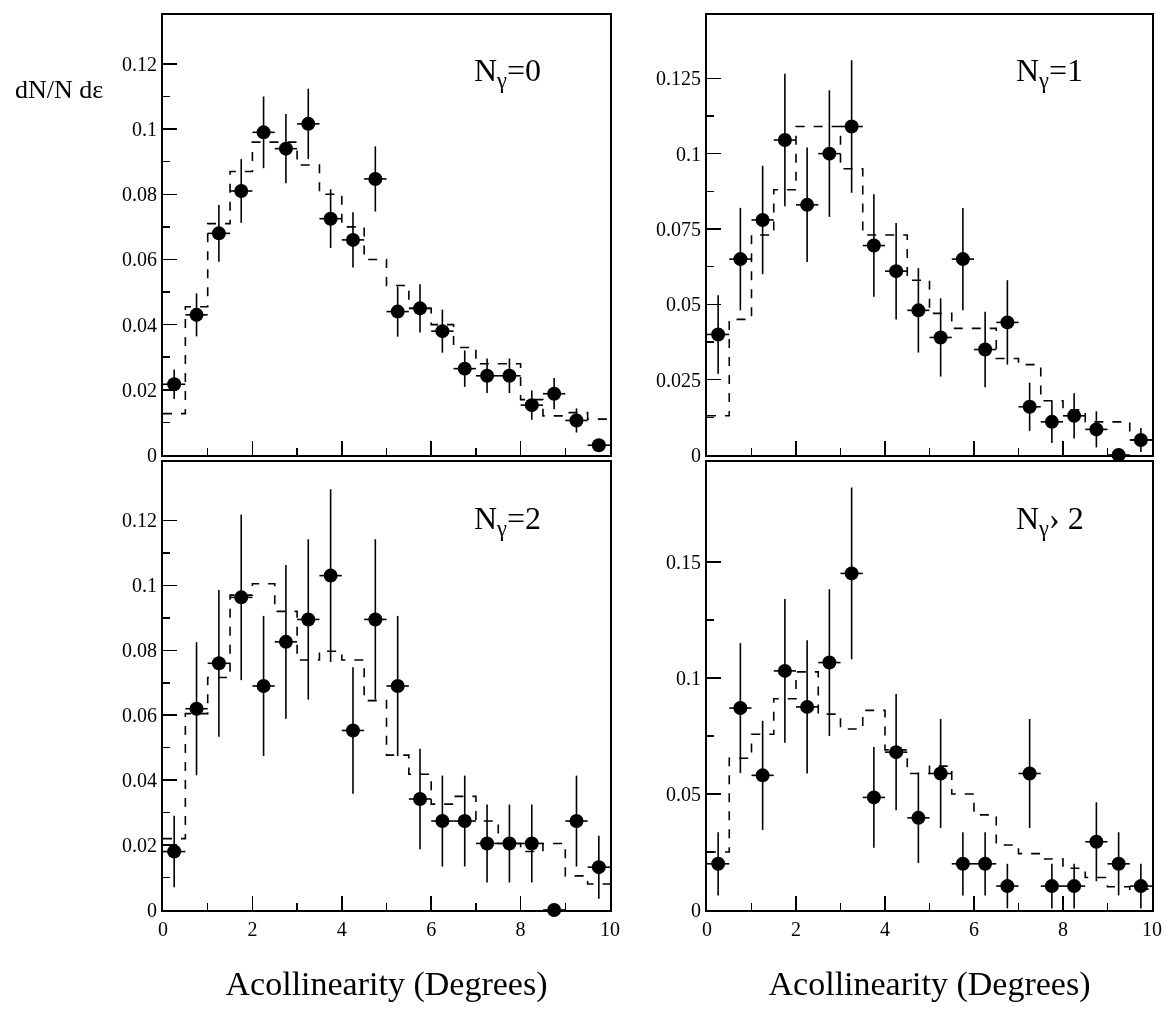 This screenshot has width=1173, height=1016. Describe the element at coordinates (1050, 72) in the screenshot. I see `annotation: N$_{γ}$=1` at that location.